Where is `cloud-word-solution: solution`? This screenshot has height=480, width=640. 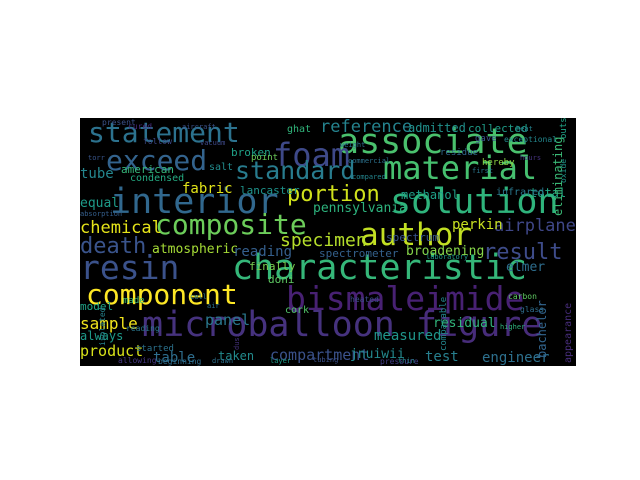
cloud-word-solution: solution is located at coordinates (474, 202).